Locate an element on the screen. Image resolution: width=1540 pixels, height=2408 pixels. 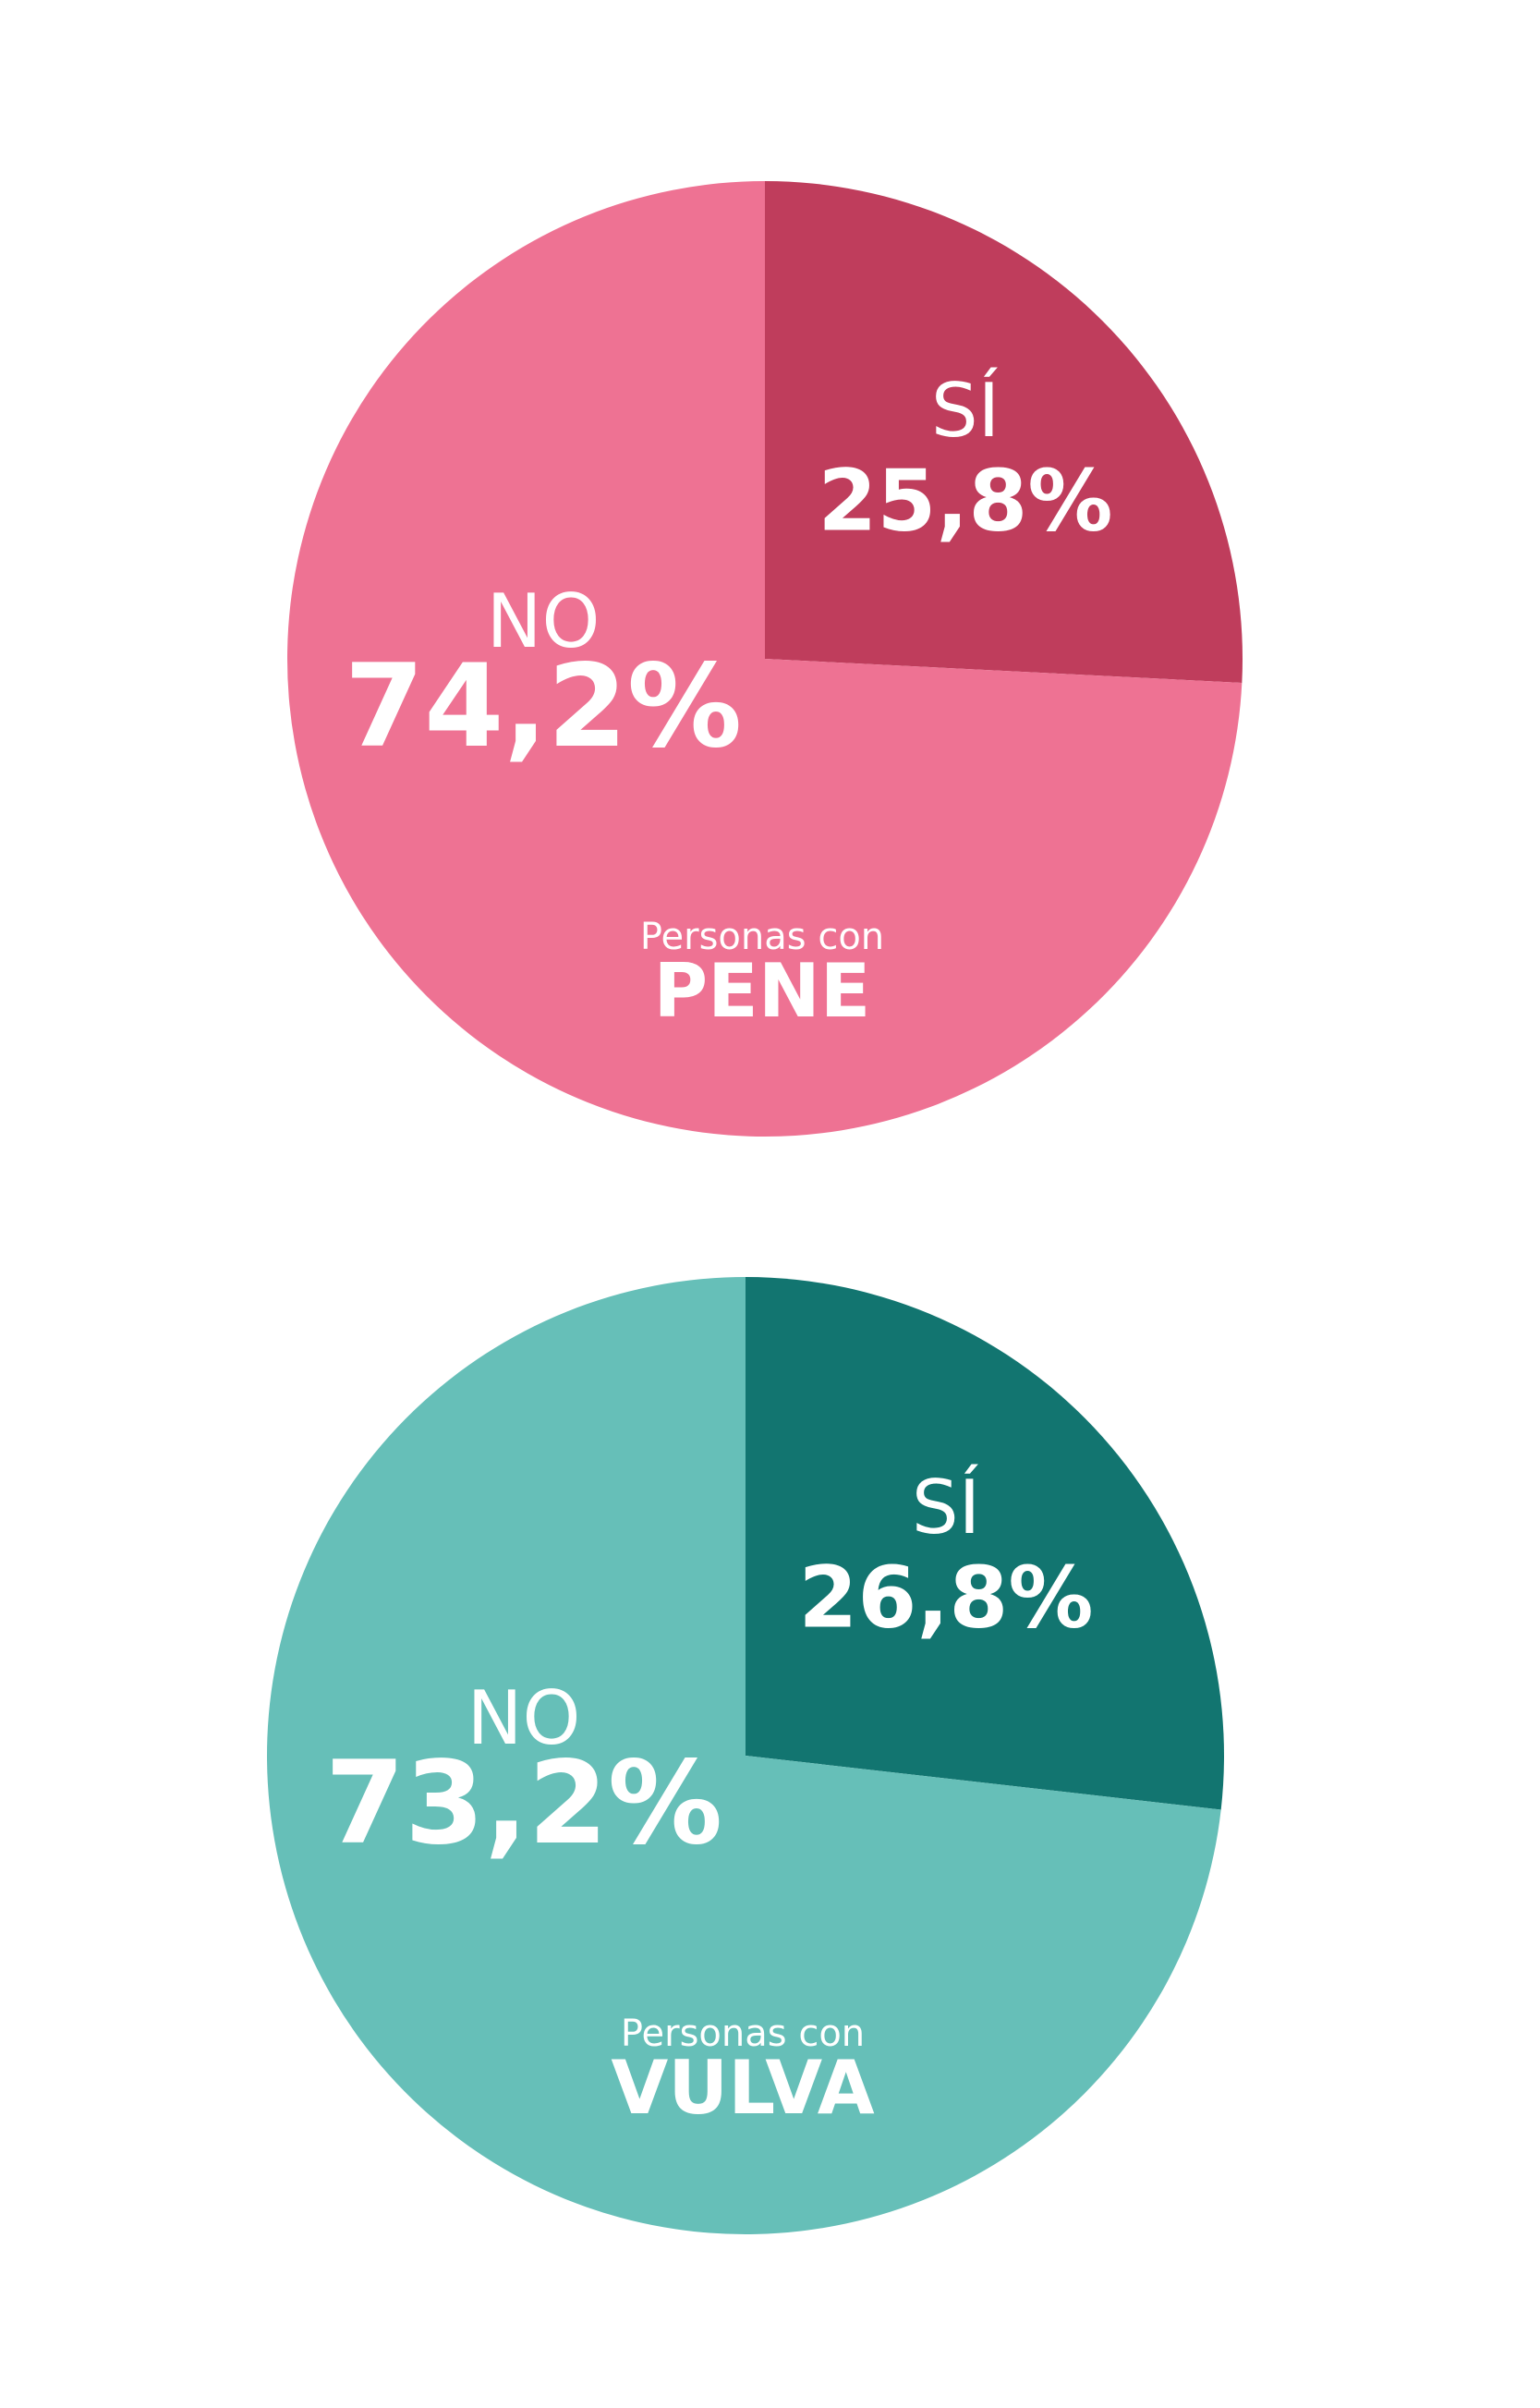
chart-title: VULVA is located at coordinates (742, 2088).